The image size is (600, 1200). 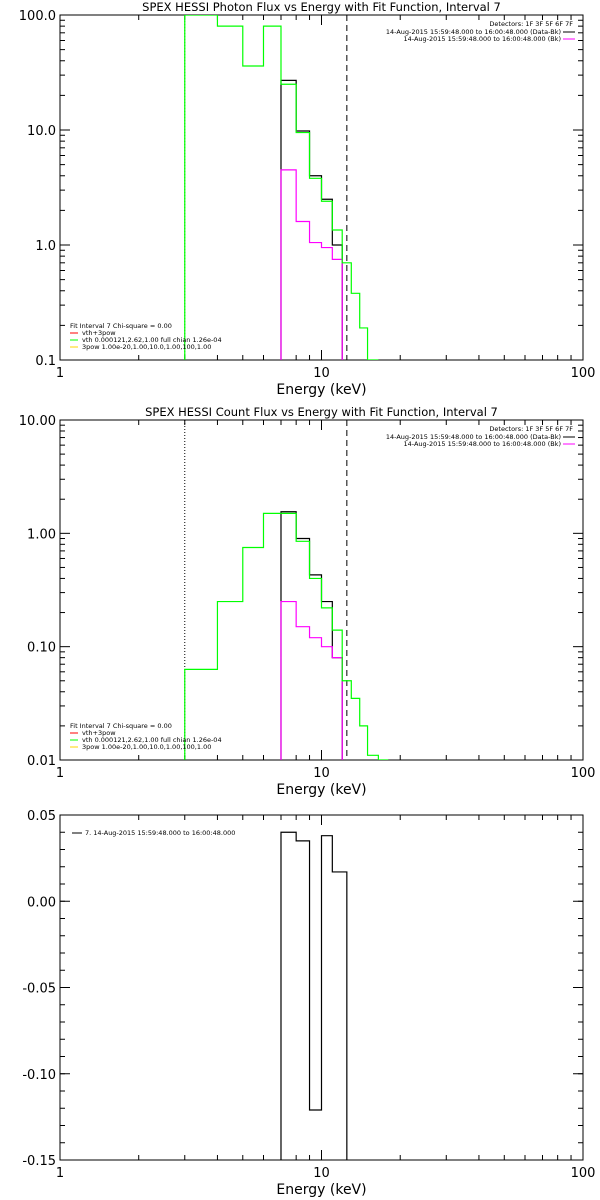 What do you see at coordinates (41, 761) in the screenshot?
I see `y-tick-label: 0.01` at bounding box center [41, 761].